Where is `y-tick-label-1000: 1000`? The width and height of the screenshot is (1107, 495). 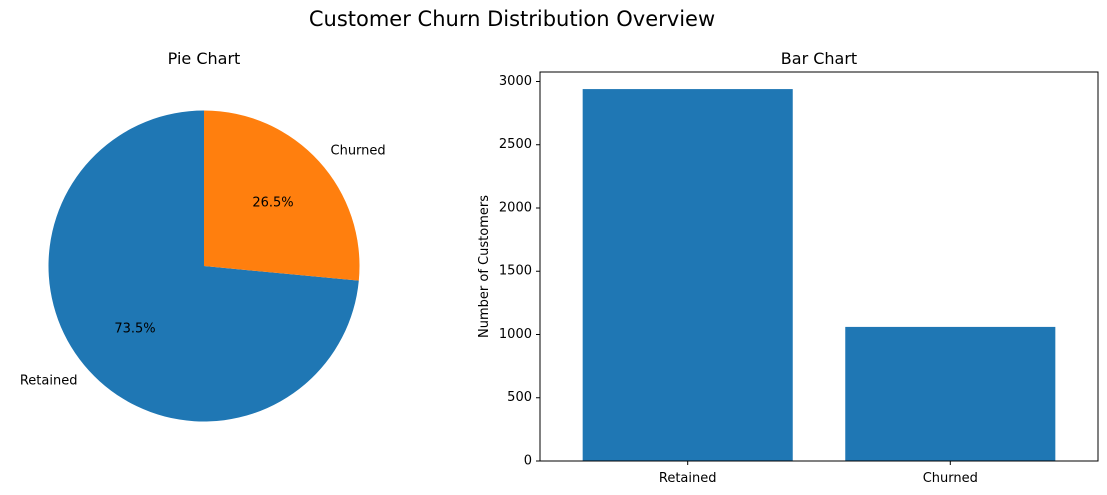
y-tick-label-1000: 1000 is located at coordinates (515, 334).